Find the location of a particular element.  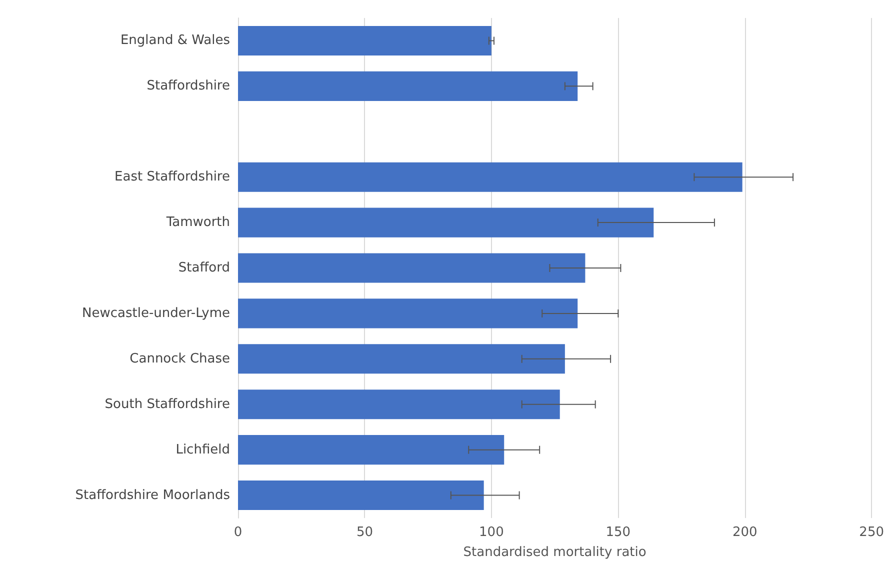

x-tick-label: 0 is located at coordinates (238, 532).